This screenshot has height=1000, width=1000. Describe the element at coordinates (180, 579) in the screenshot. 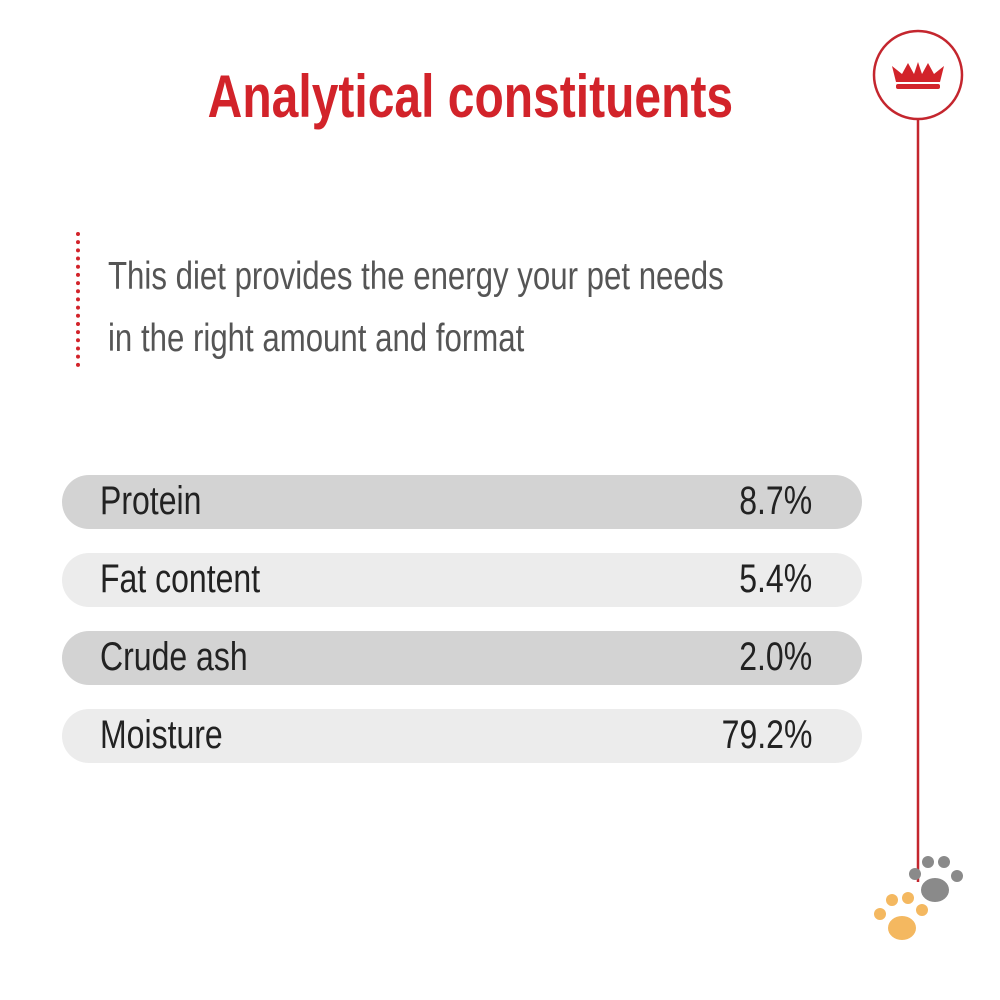

I see `row-label: Fat content` at that location.